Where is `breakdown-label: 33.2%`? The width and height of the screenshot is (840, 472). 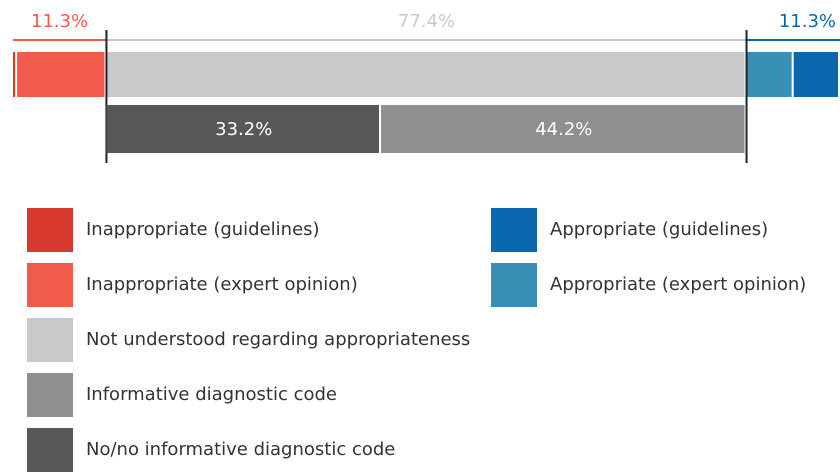
breakdown-label: 33.2% is located at coordinates (243, 129).